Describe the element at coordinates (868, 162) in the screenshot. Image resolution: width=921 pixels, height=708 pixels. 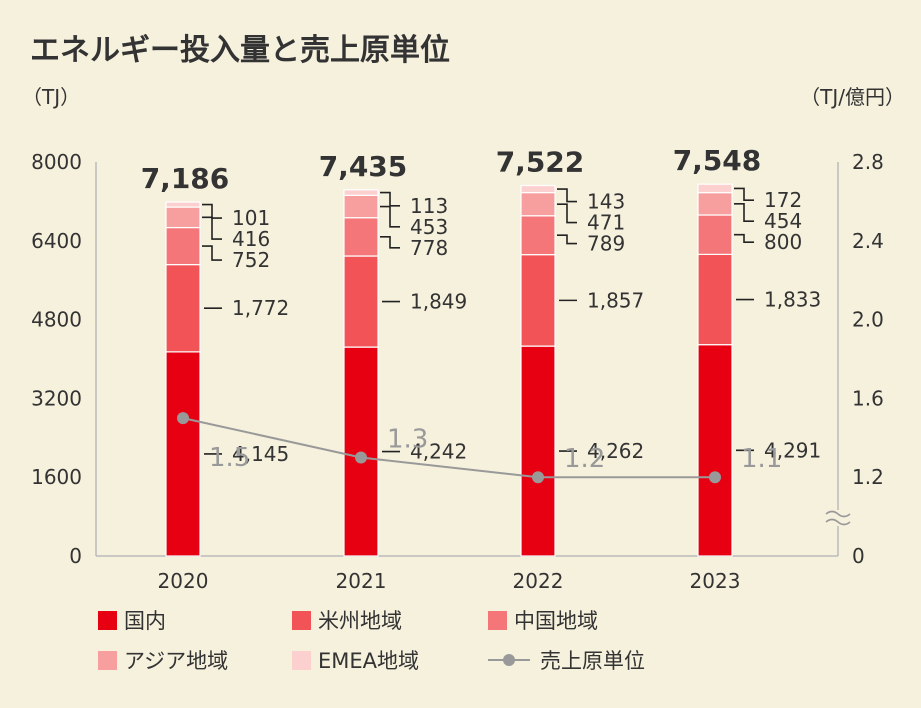
I see `right-tick-label: 2.8` at that location.